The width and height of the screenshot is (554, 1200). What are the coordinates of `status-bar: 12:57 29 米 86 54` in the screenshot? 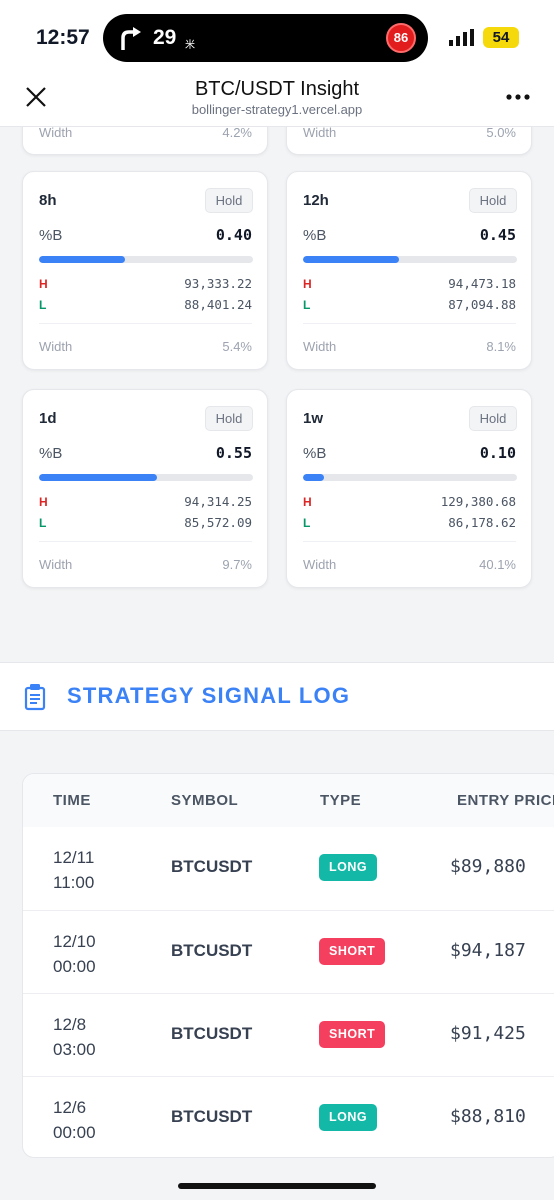 It's located at (277, 37).